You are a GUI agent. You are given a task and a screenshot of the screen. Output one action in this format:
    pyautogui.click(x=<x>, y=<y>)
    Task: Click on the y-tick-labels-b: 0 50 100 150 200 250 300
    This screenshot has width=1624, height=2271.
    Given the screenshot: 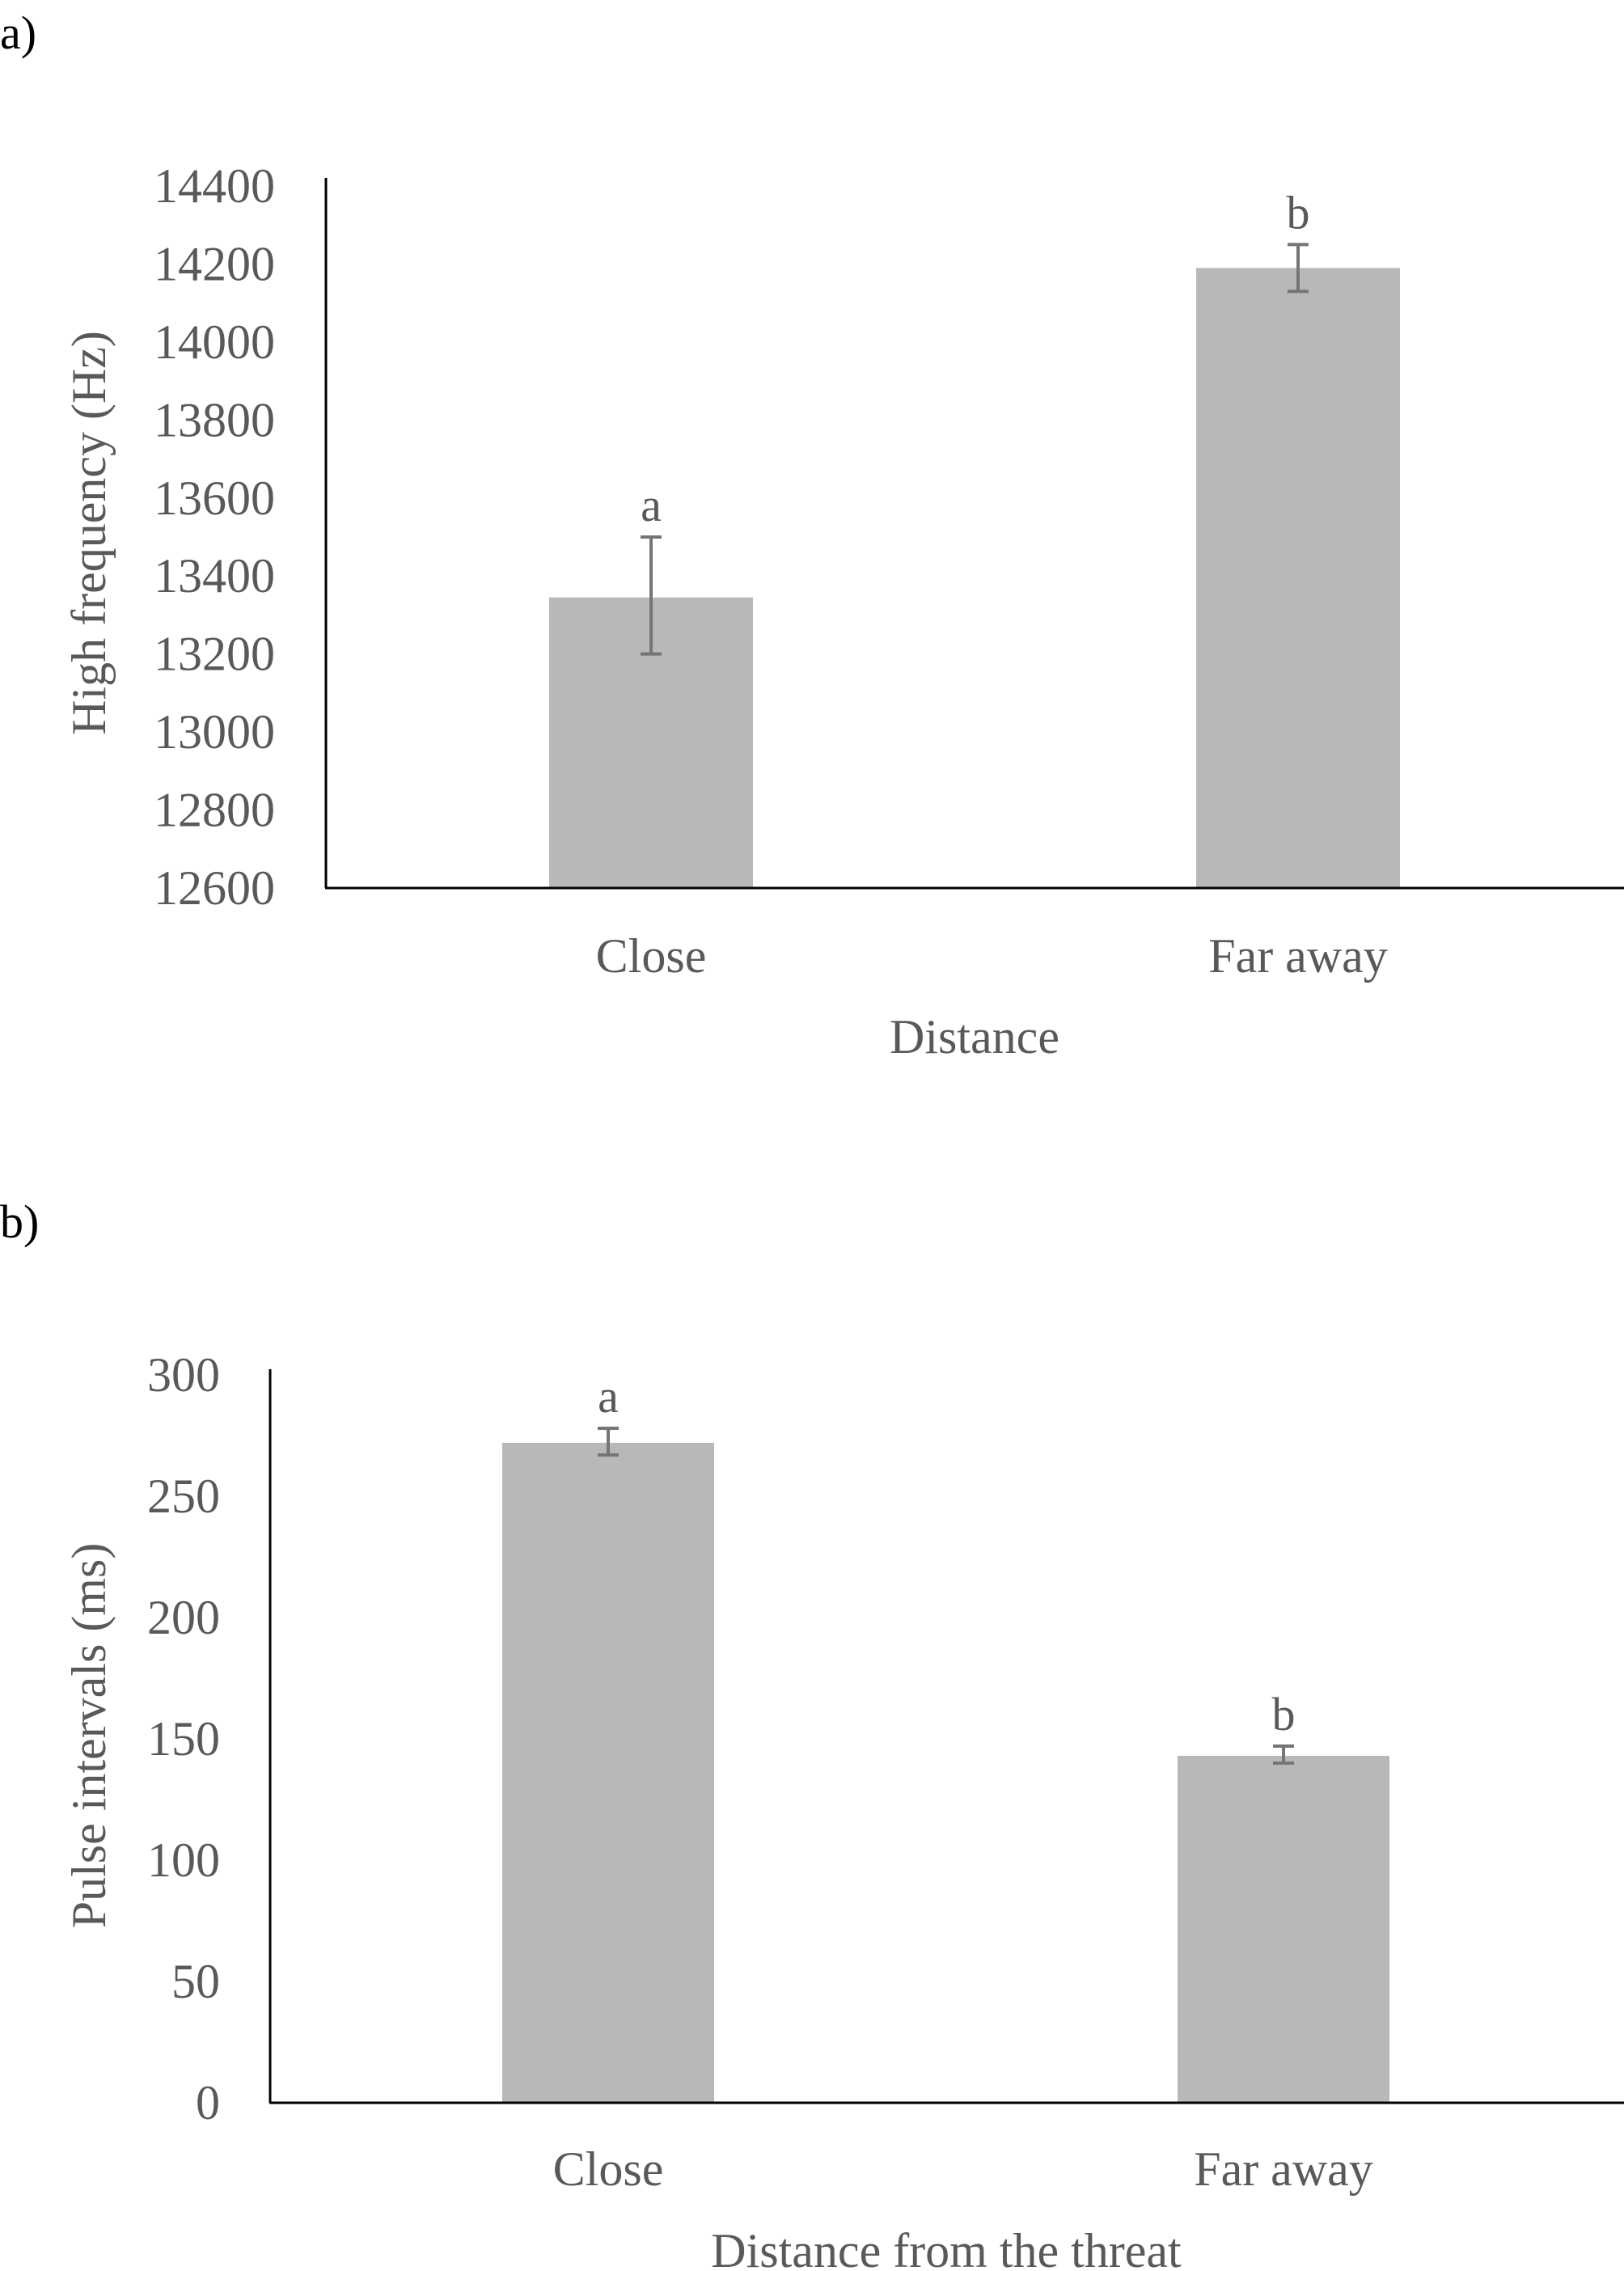 What is the action you would take?
    pyautogui.click(x=183, y=1738)
    